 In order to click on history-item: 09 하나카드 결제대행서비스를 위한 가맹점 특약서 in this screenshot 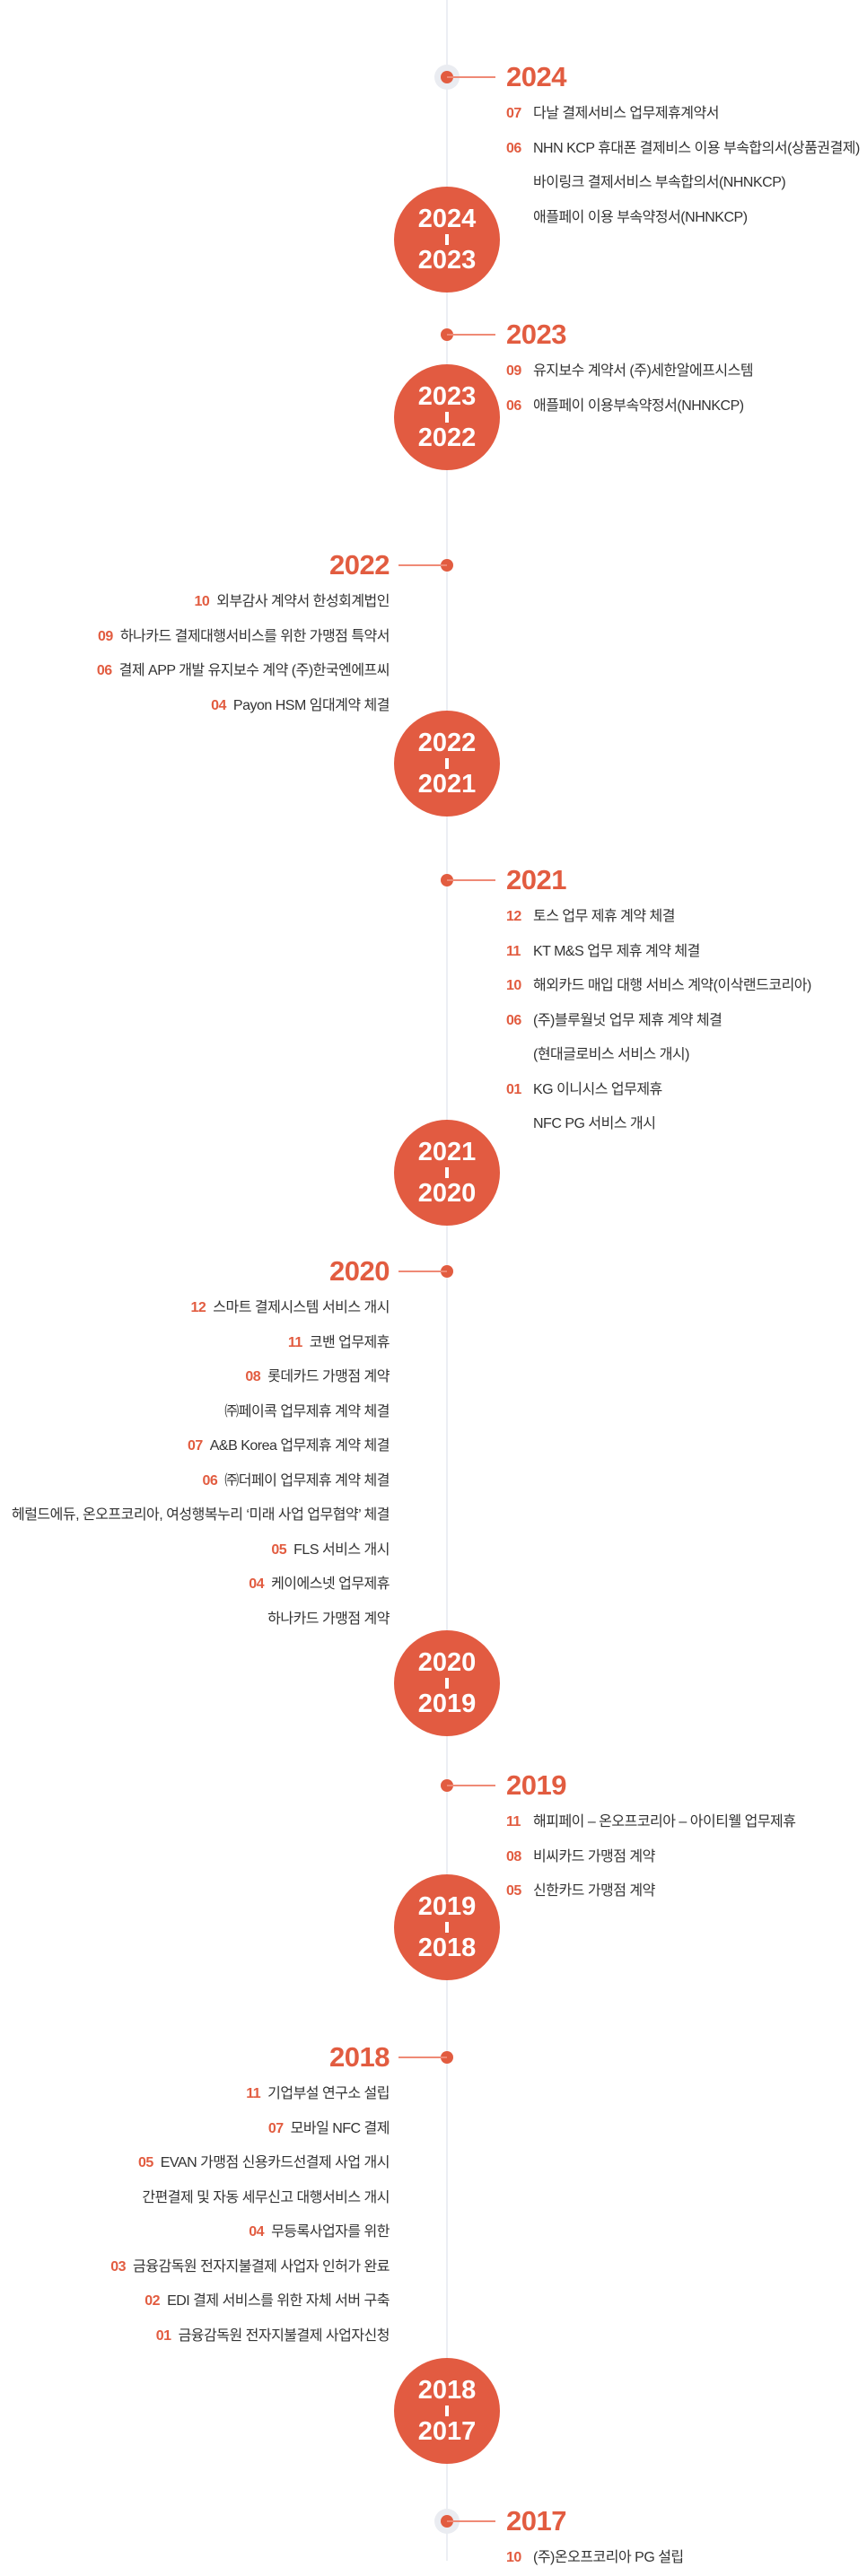, I will do `click(243, 637)`.